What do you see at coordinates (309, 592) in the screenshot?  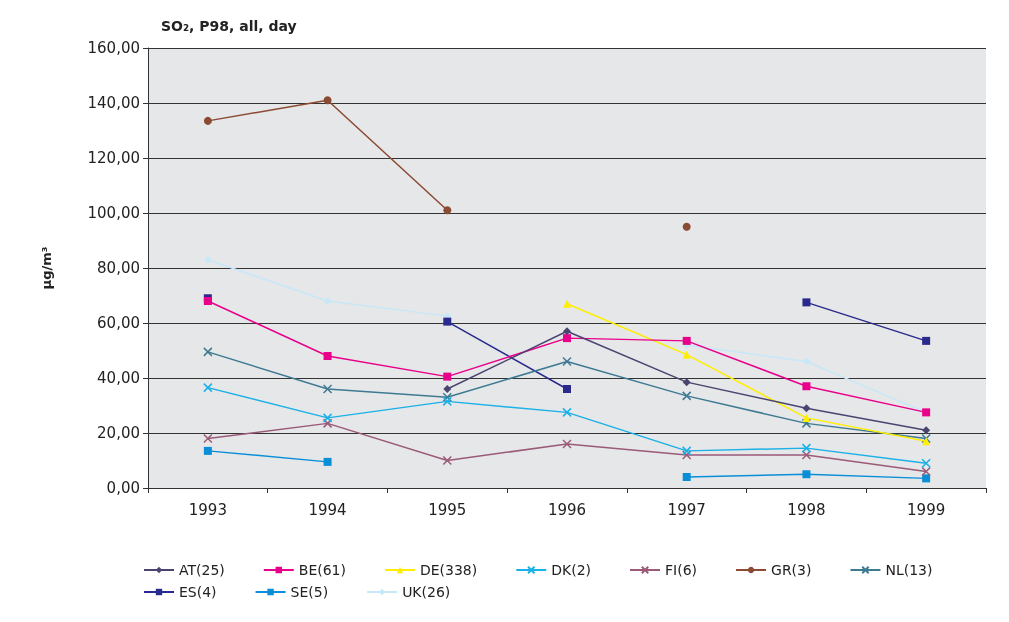 I see `legend-label: SE(5)` at bounding box center [309, 592].